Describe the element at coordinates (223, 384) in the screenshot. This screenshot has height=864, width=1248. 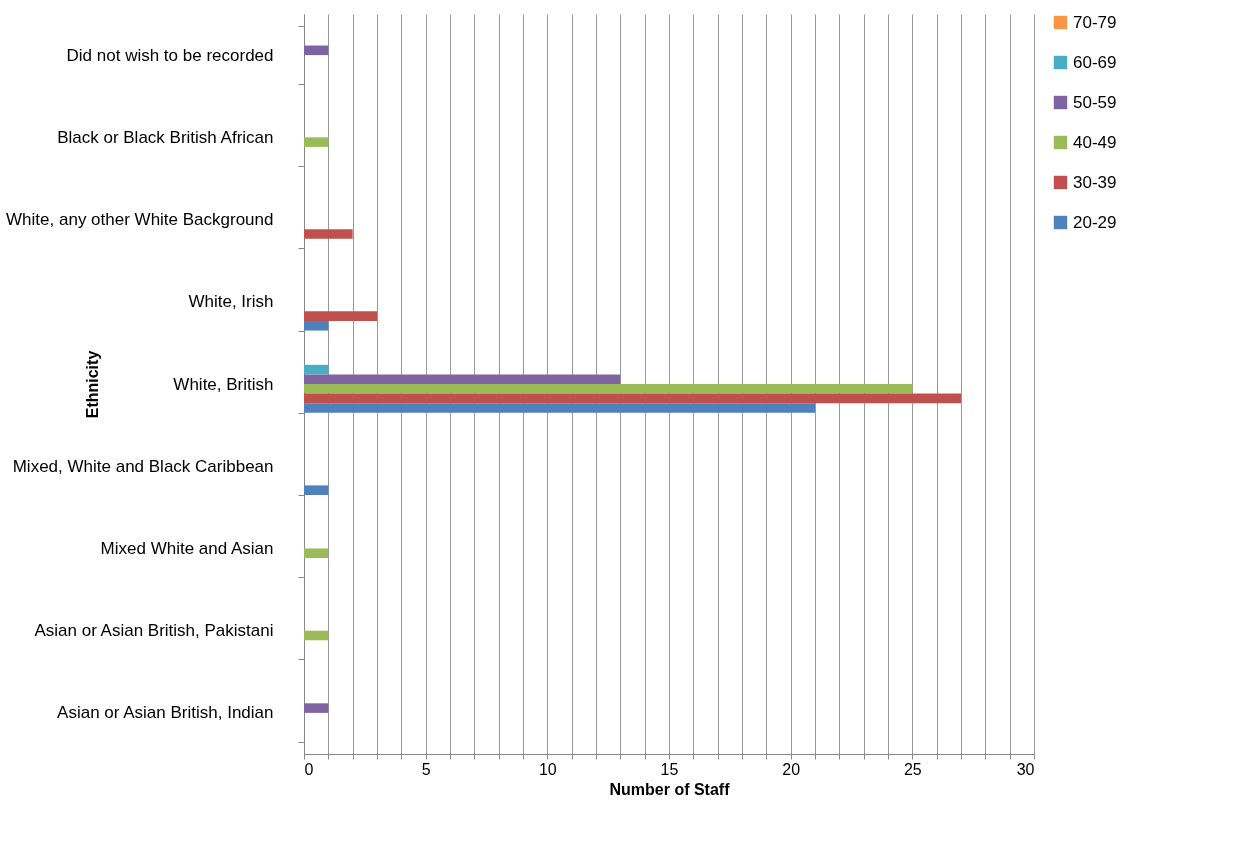
I see `y-tick-label: White, British` at that location.